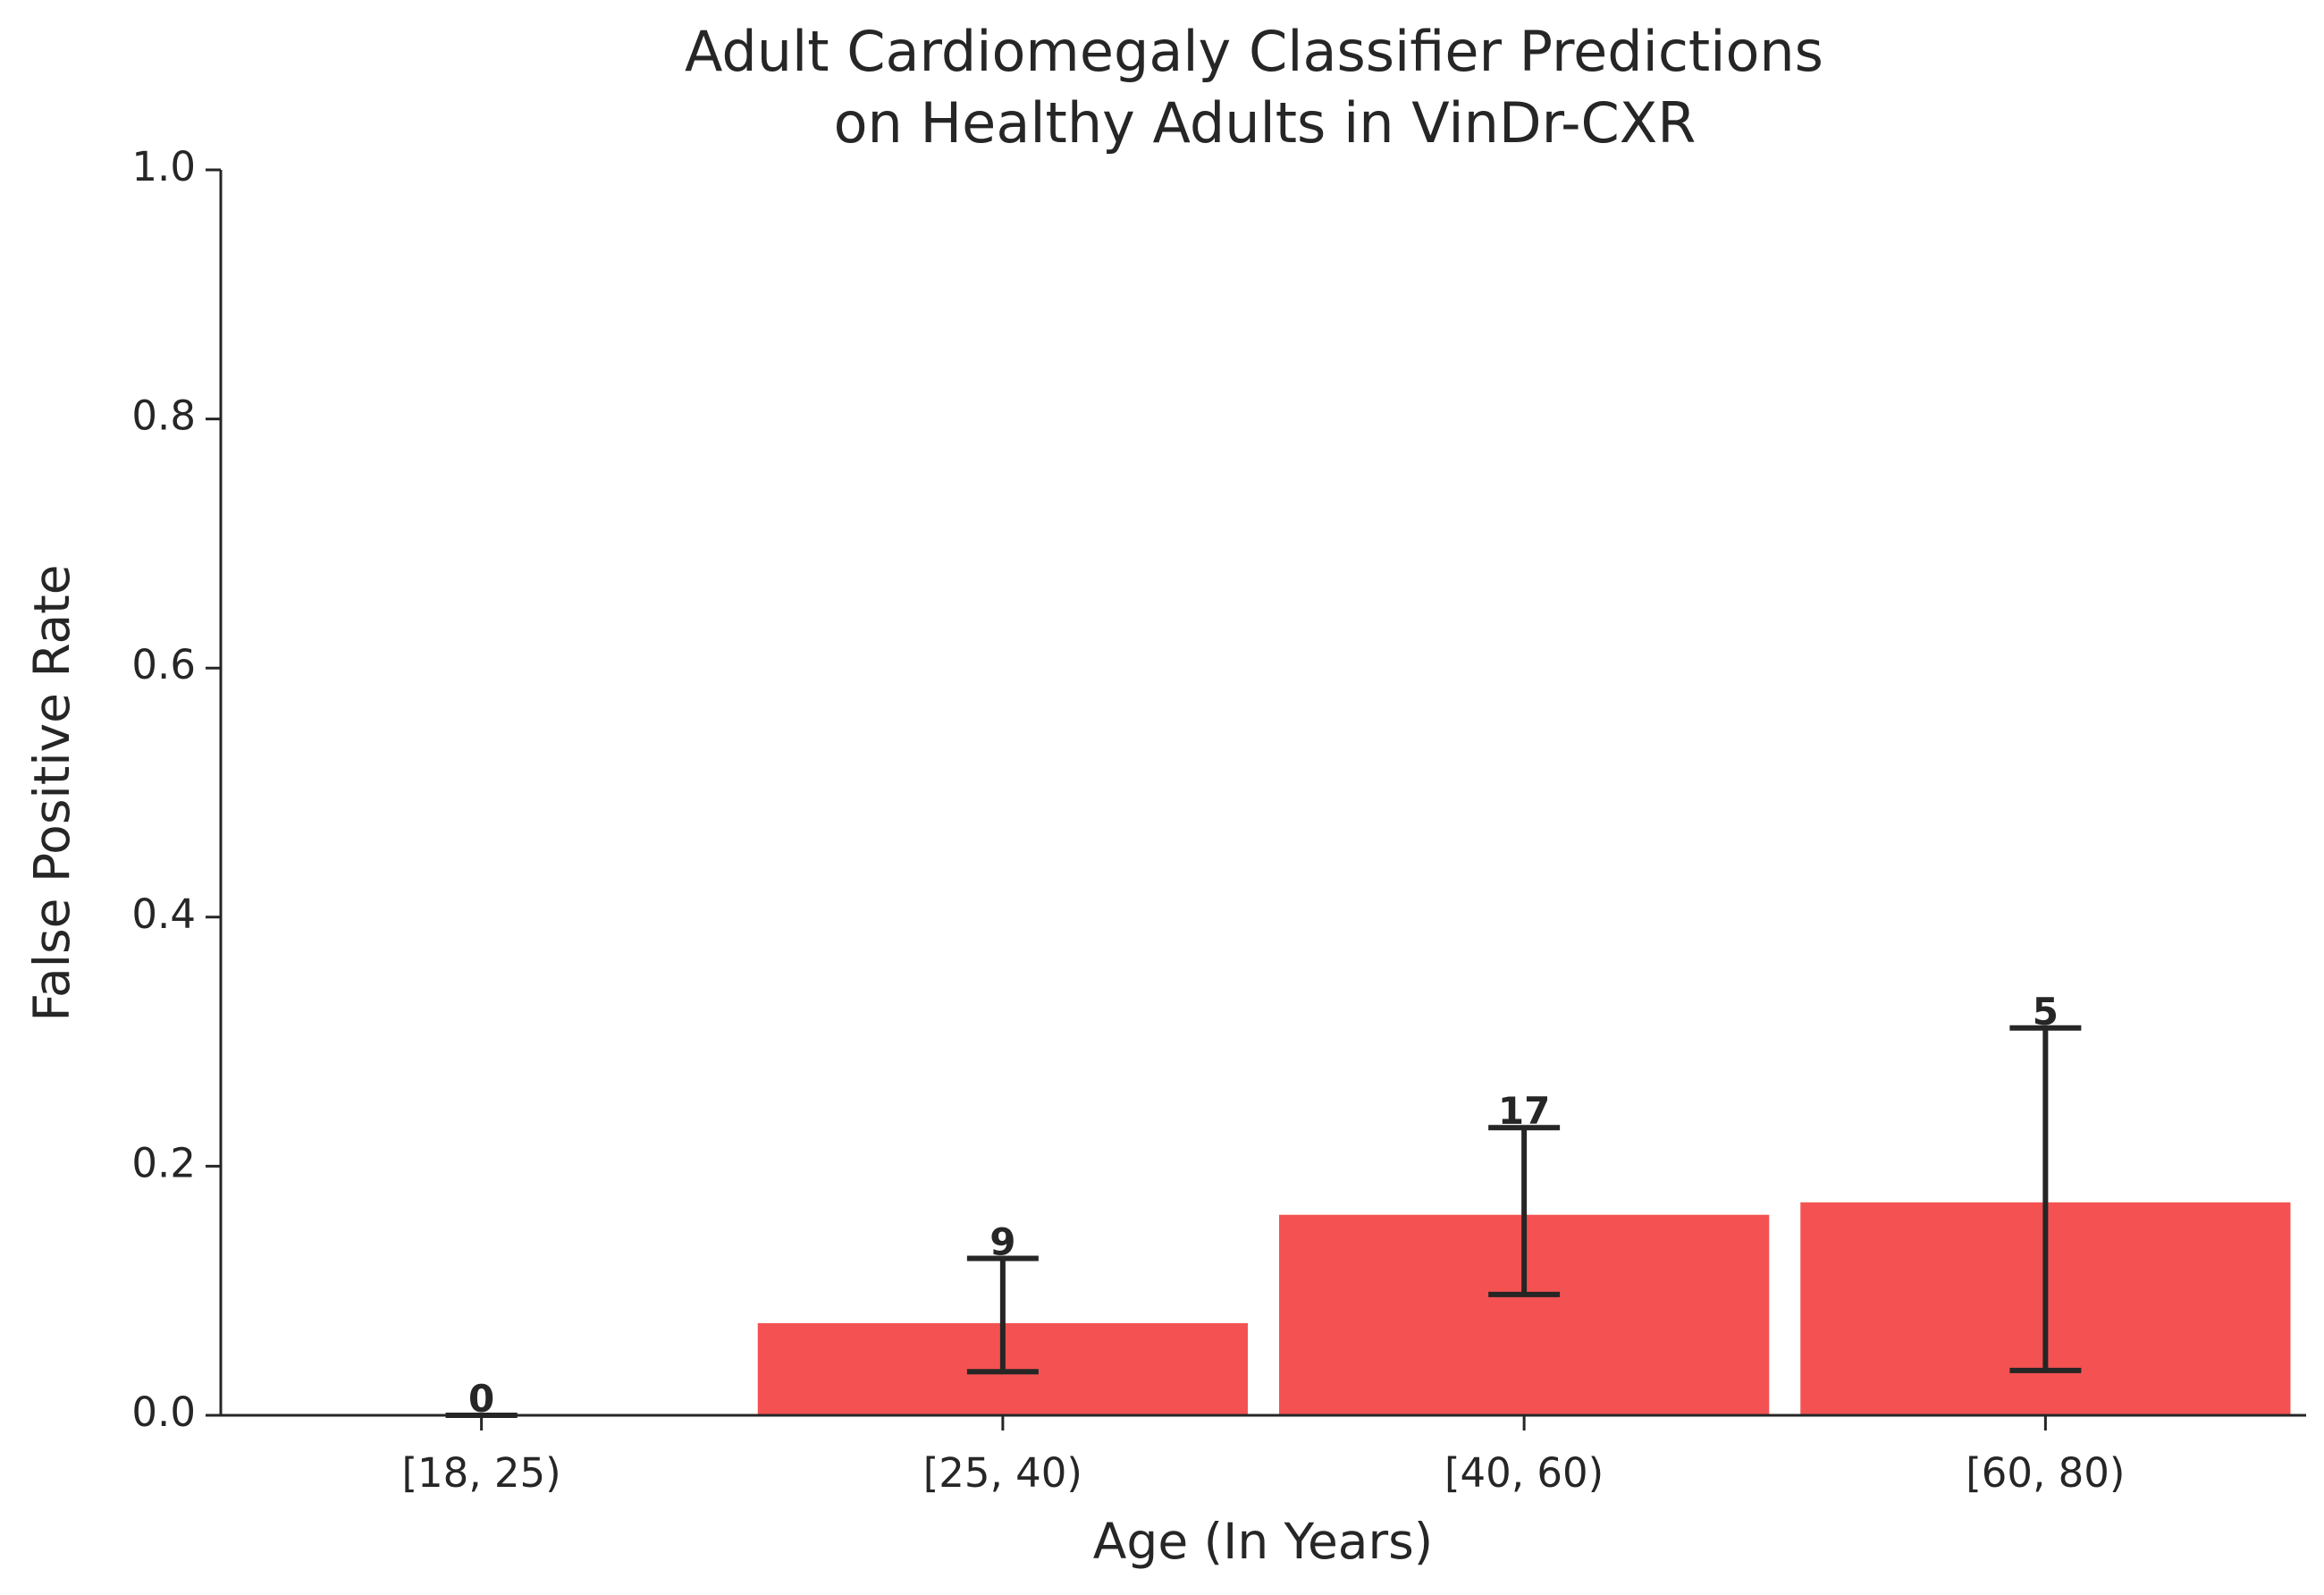 This screenshot has width=2324, height=1595. Describe the element at coordinates (163, 1412) in the screenshot. I see `y-tick-label: 0.0` at that location.